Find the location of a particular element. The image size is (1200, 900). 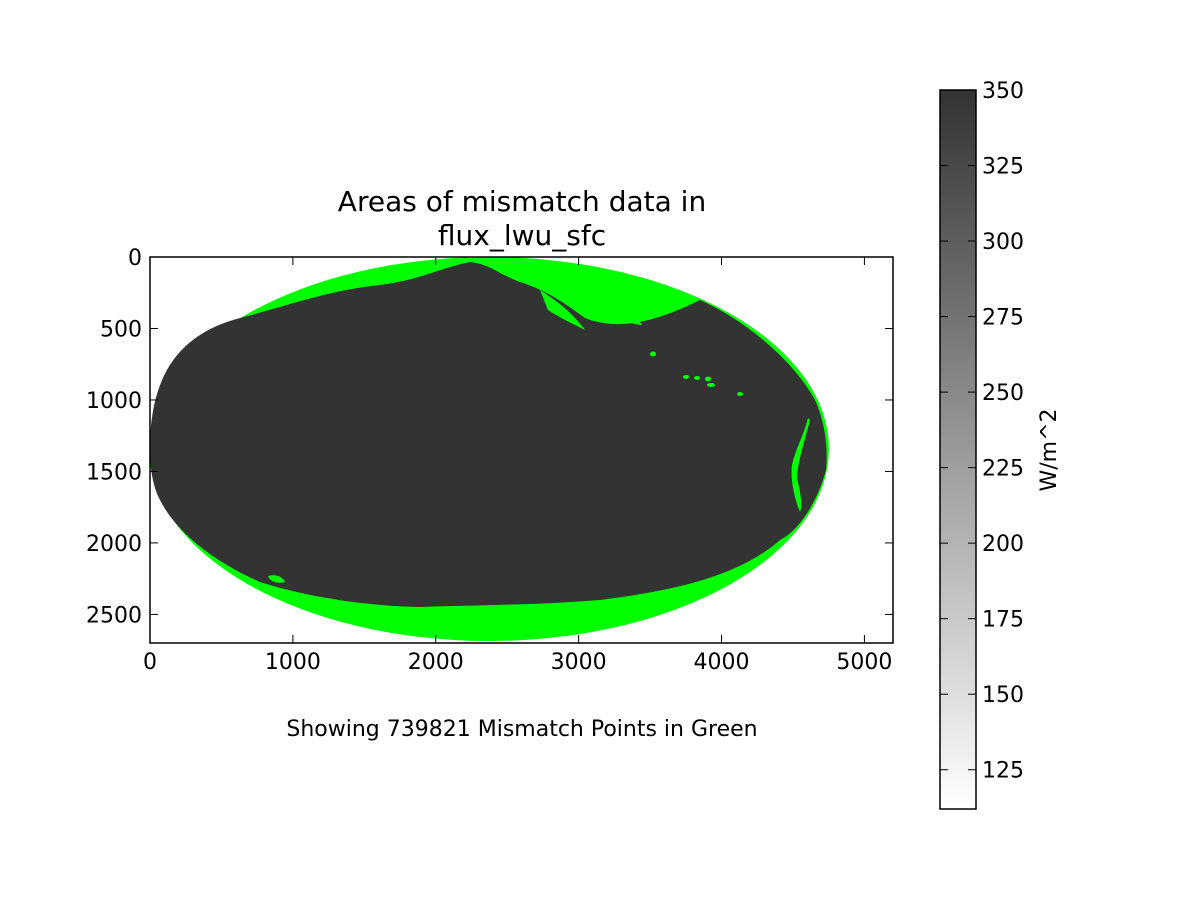

mismatch-patch-east-coast is located at coordinates (800, 465).